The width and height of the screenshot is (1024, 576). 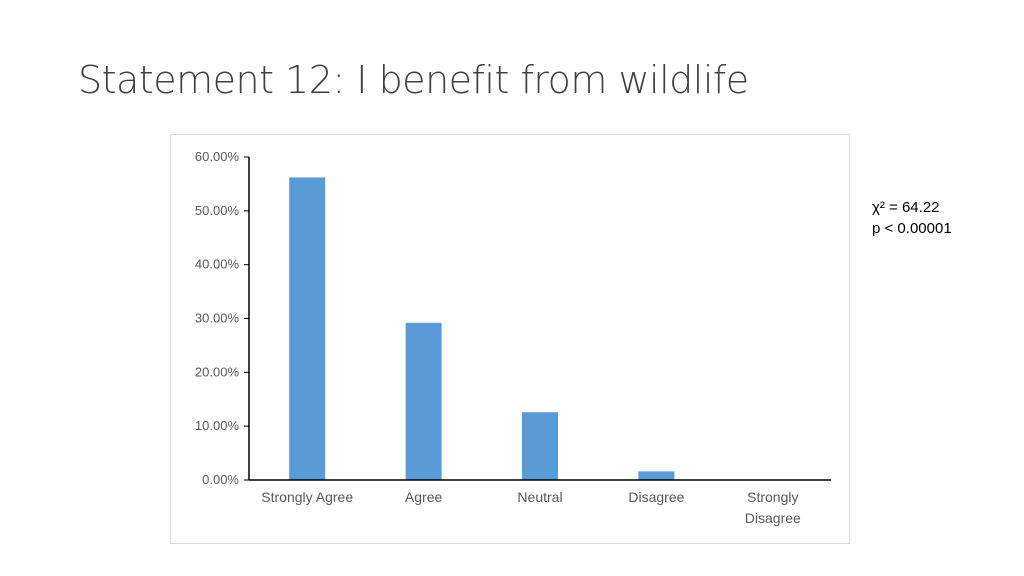 I want to click on p-value: p < 0.00001, so click(x=912, y=228).